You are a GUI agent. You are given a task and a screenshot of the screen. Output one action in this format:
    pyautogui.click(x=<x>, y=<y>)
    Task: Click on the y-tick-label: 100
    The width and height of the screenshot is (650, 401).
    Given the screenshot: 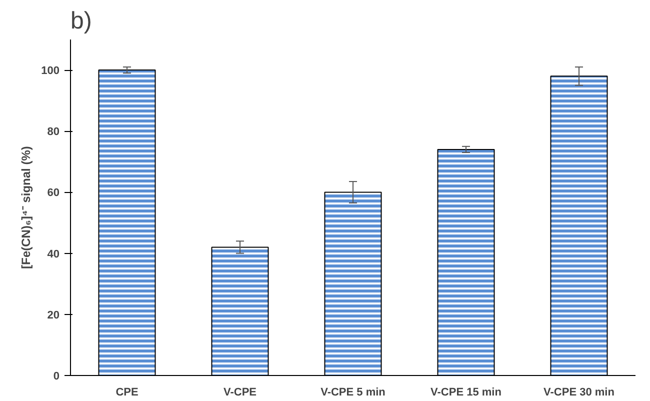 What is the action you would take?
    pyautogui.click(x=50, y=71)
    